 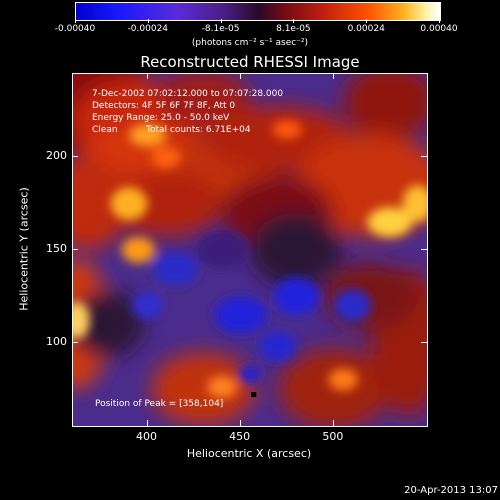 What do you see at coordinates (148, 29) in the screenshot?
I see `colorbar-tick-label: -0.00024` at bounding box center [148, 29].